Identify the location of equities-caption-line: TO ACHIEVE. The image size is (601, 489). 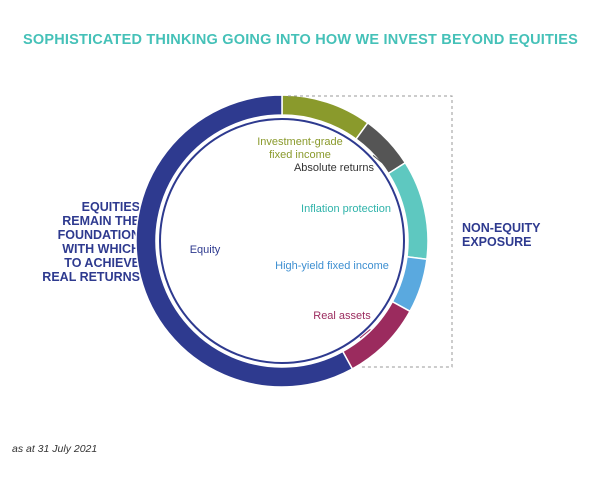
(102, 263).